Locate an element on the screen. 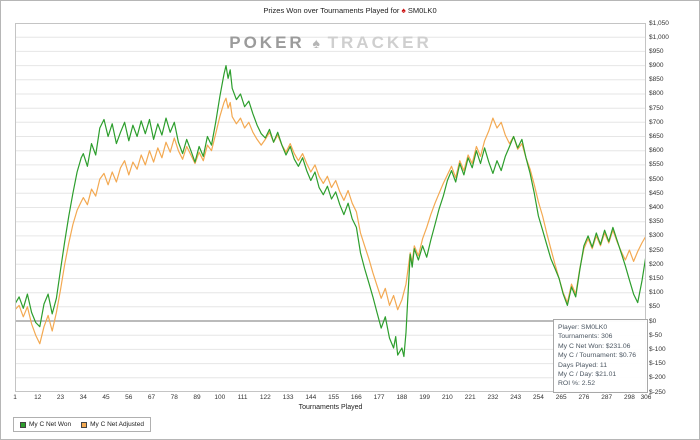 Image resolution: width=700 pixels, height=440 pixels. x-axis-tick-label: 243 is located at coordinates (516, 397).